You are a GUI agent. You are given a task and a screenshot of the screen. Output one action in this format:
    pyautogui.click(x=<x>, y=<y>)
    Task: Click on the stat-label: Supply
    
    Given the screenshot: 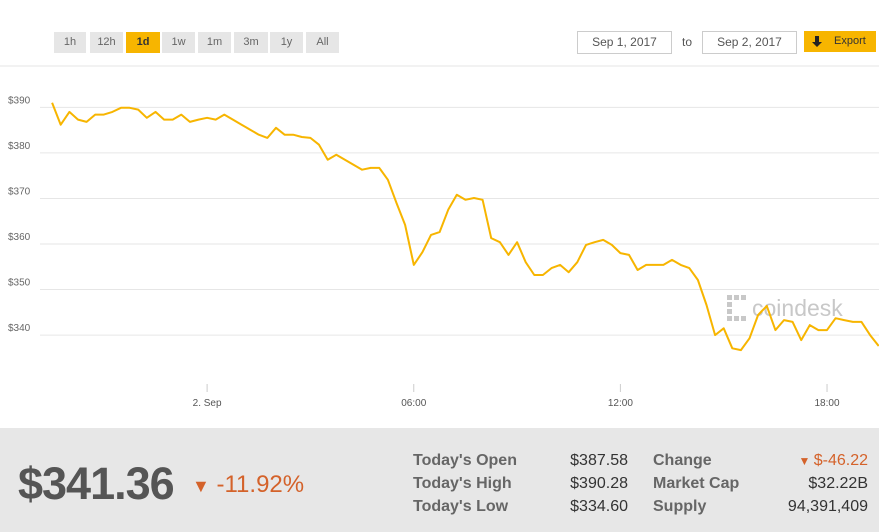 What is the action you would take?
    pyautogui.click(x=680, y=506)
    